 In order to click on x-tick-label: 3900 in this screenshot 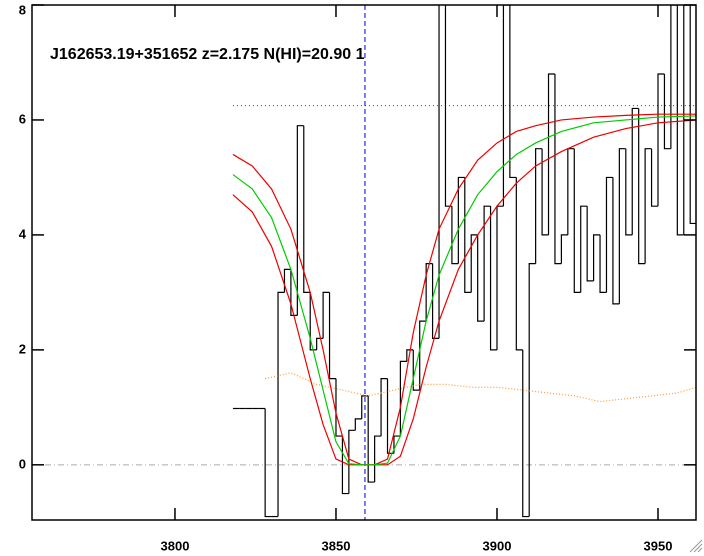, I will do `click(497, 545)`.